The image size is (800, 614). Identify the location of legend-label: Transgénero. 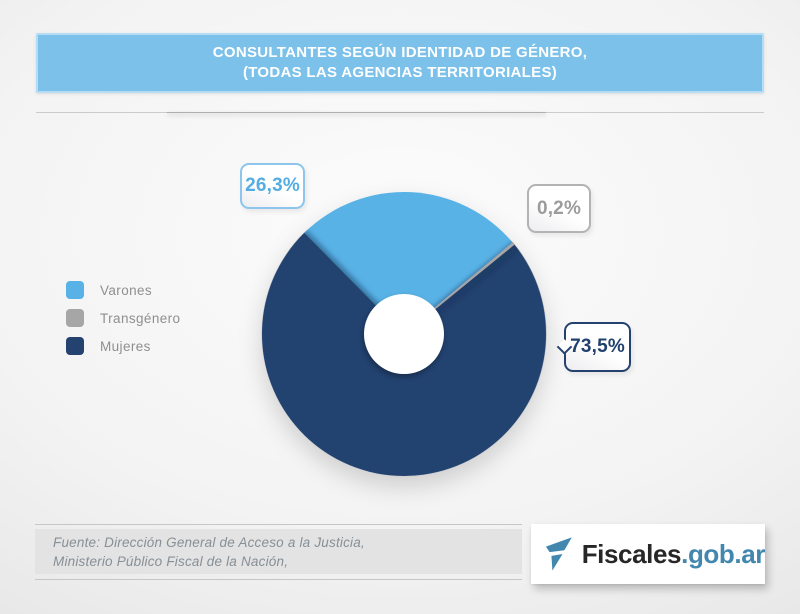
(140, 318).